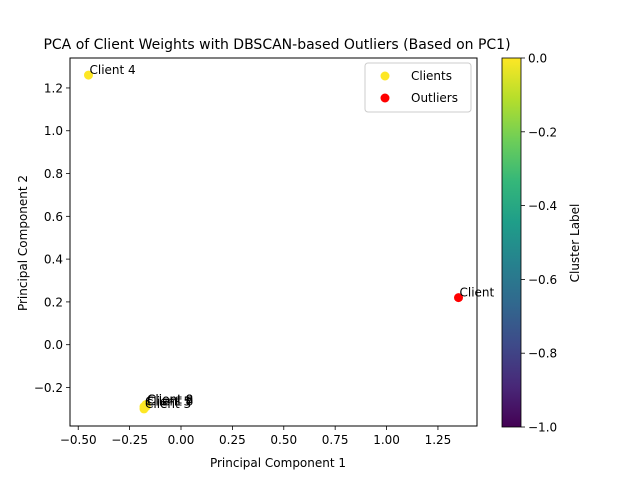  What do you see at coordinates (385, 98) in the screenshot?
I see `legend-marker-outliers` at bounding box center [385, 98].